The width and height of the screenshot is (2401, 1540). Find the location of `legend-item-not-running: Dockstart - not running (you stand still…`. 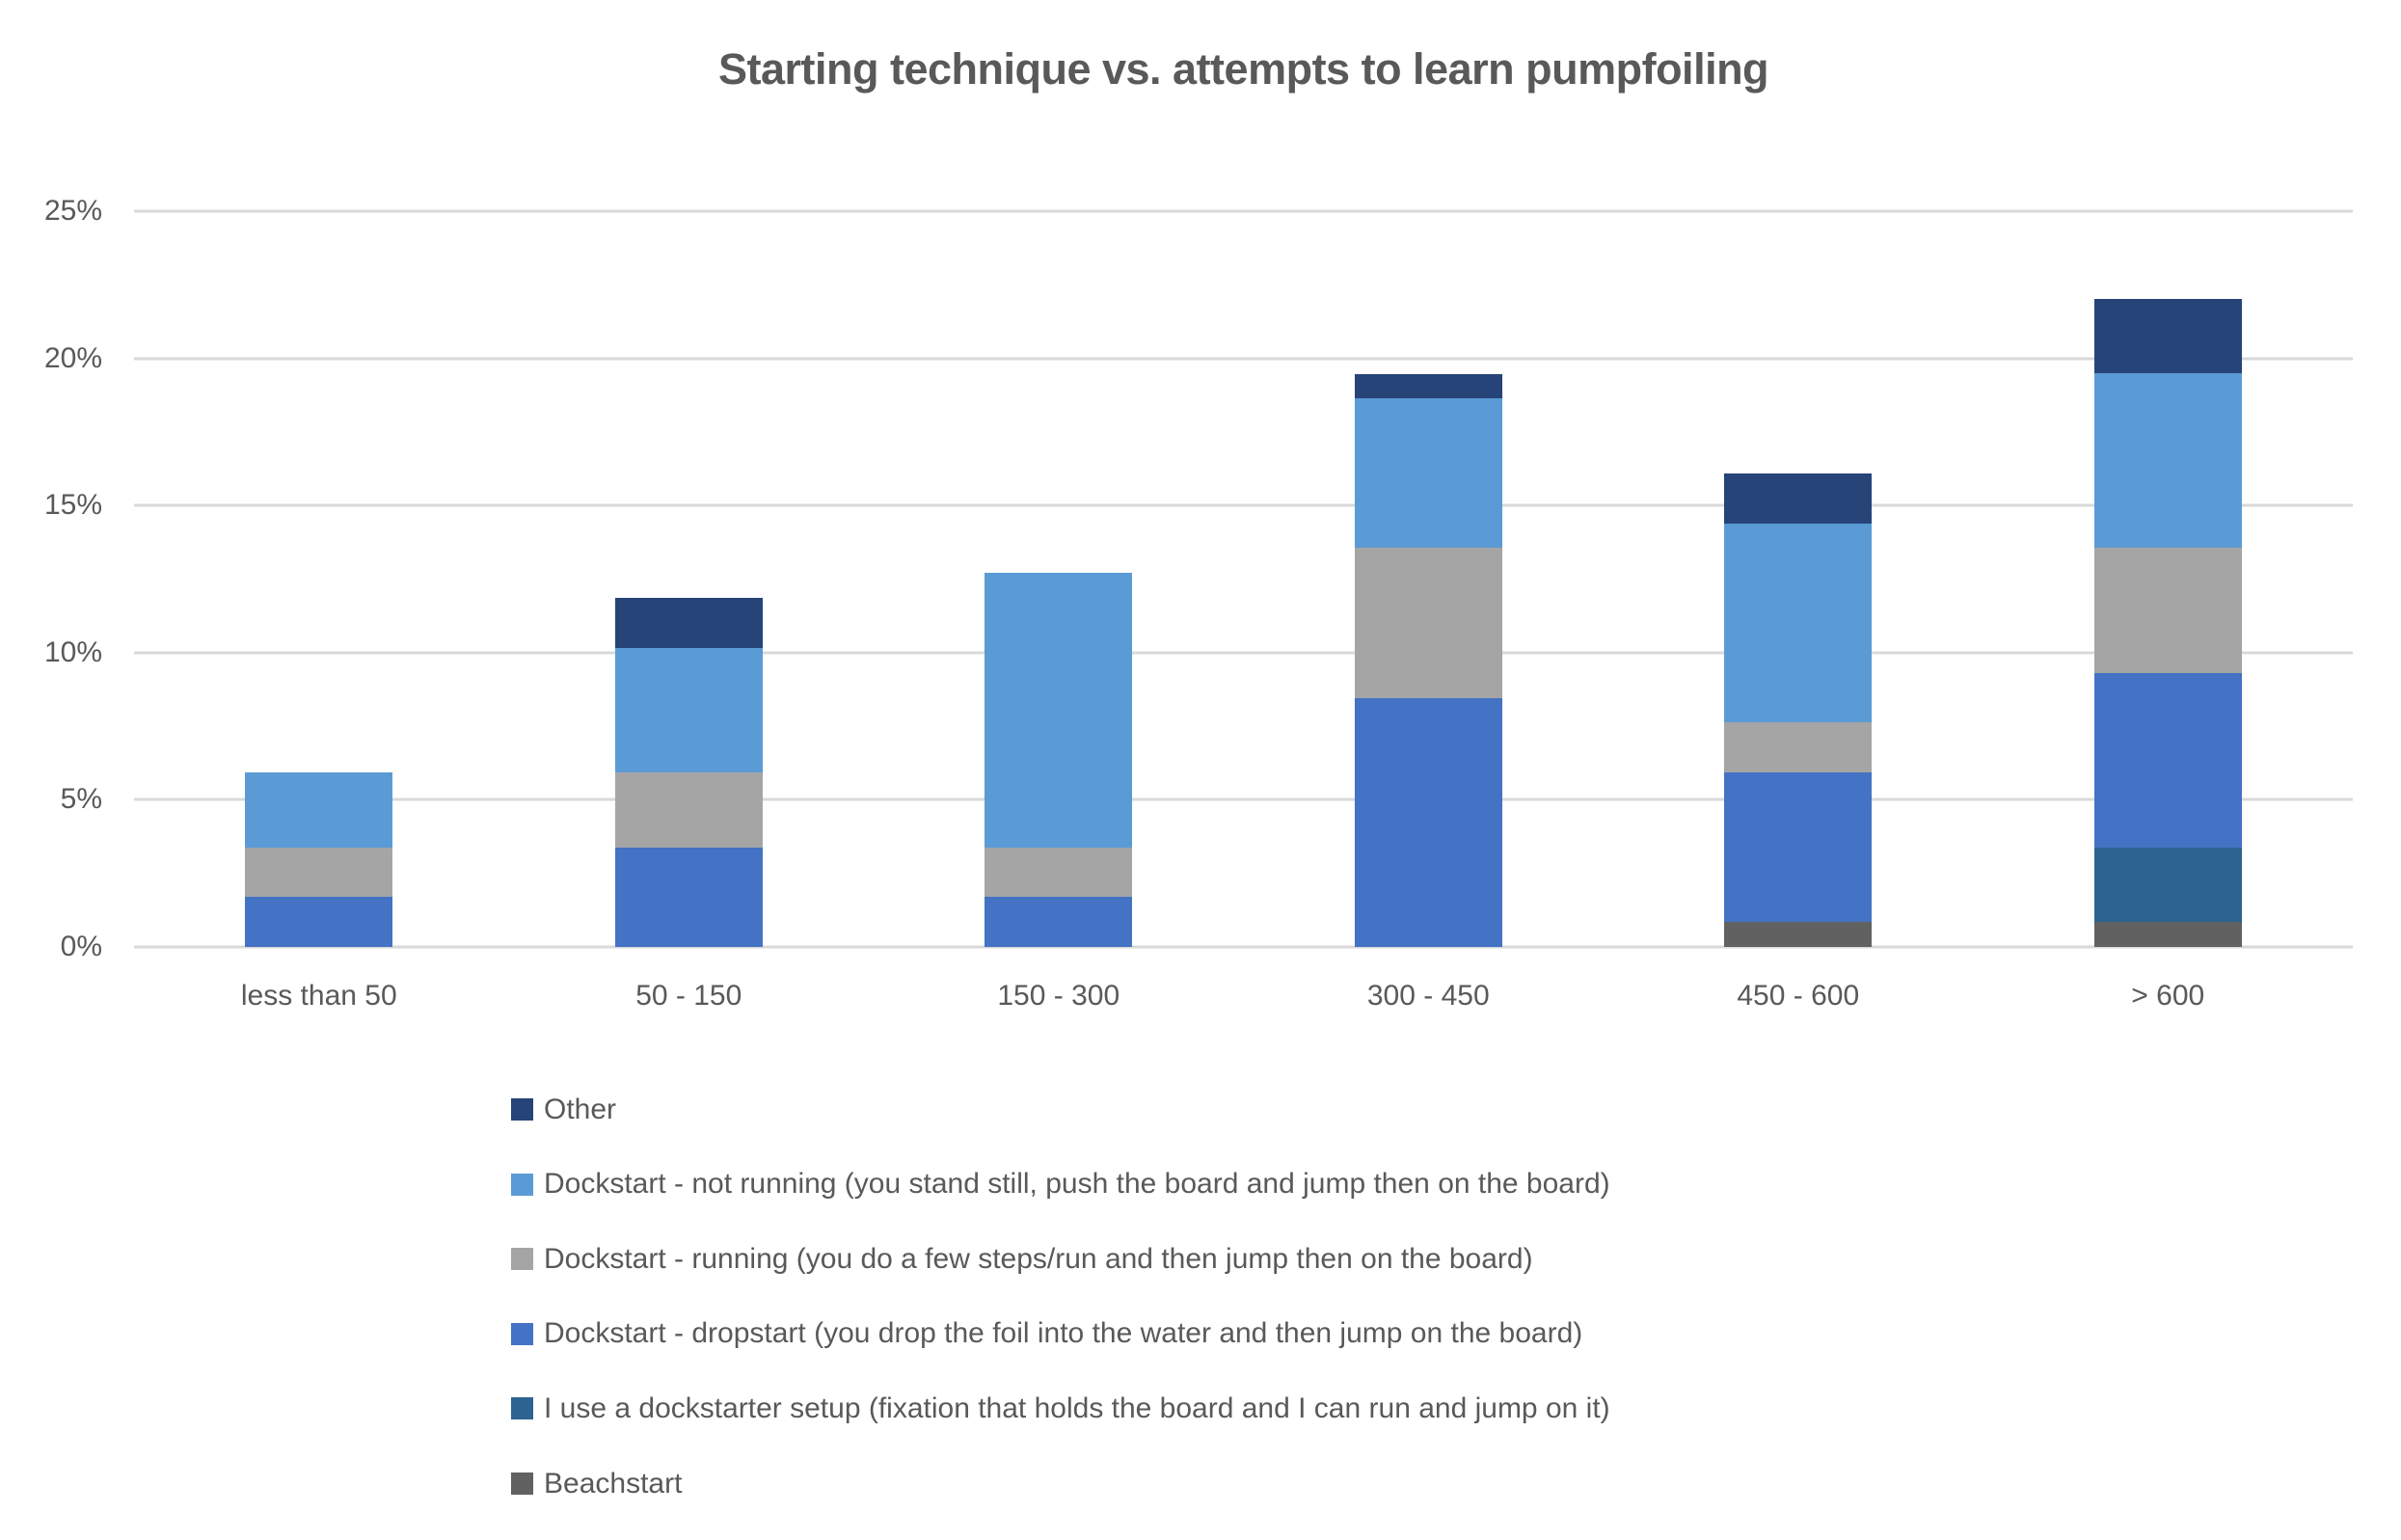

legend-item-not-running: Dockstart - not running (you stand still… is located at coordinates (1060, 1184).